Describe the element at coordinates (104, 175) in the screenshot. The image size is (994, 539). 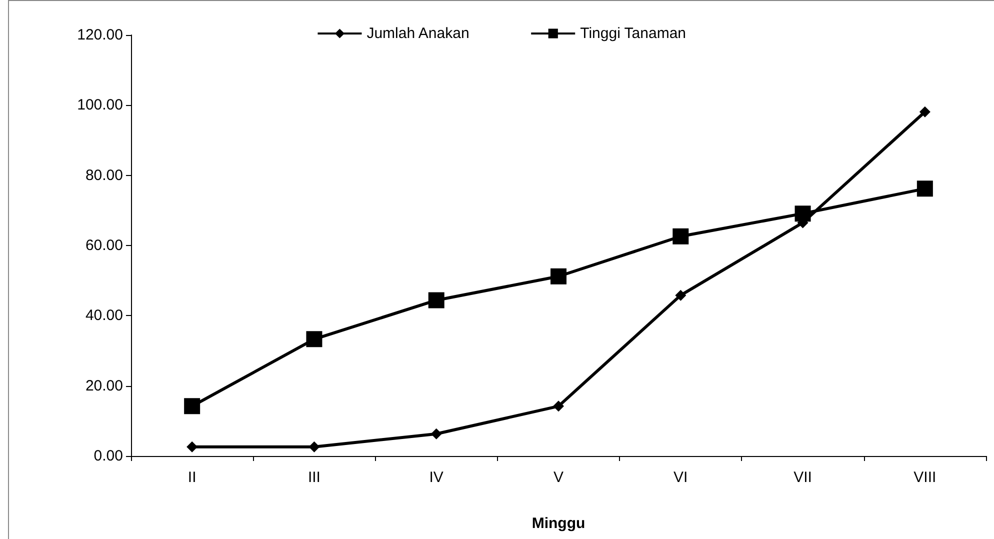
I see `y-tick-label: 80.00` at that location.